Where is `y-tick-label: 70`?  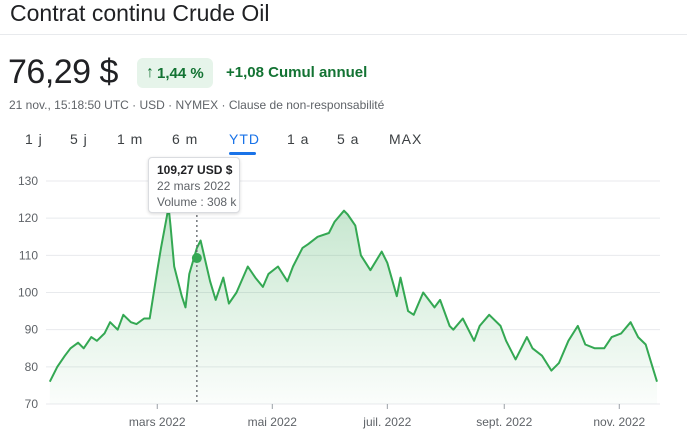 y-tick-label: 70 is located at coordinates (32, 404).